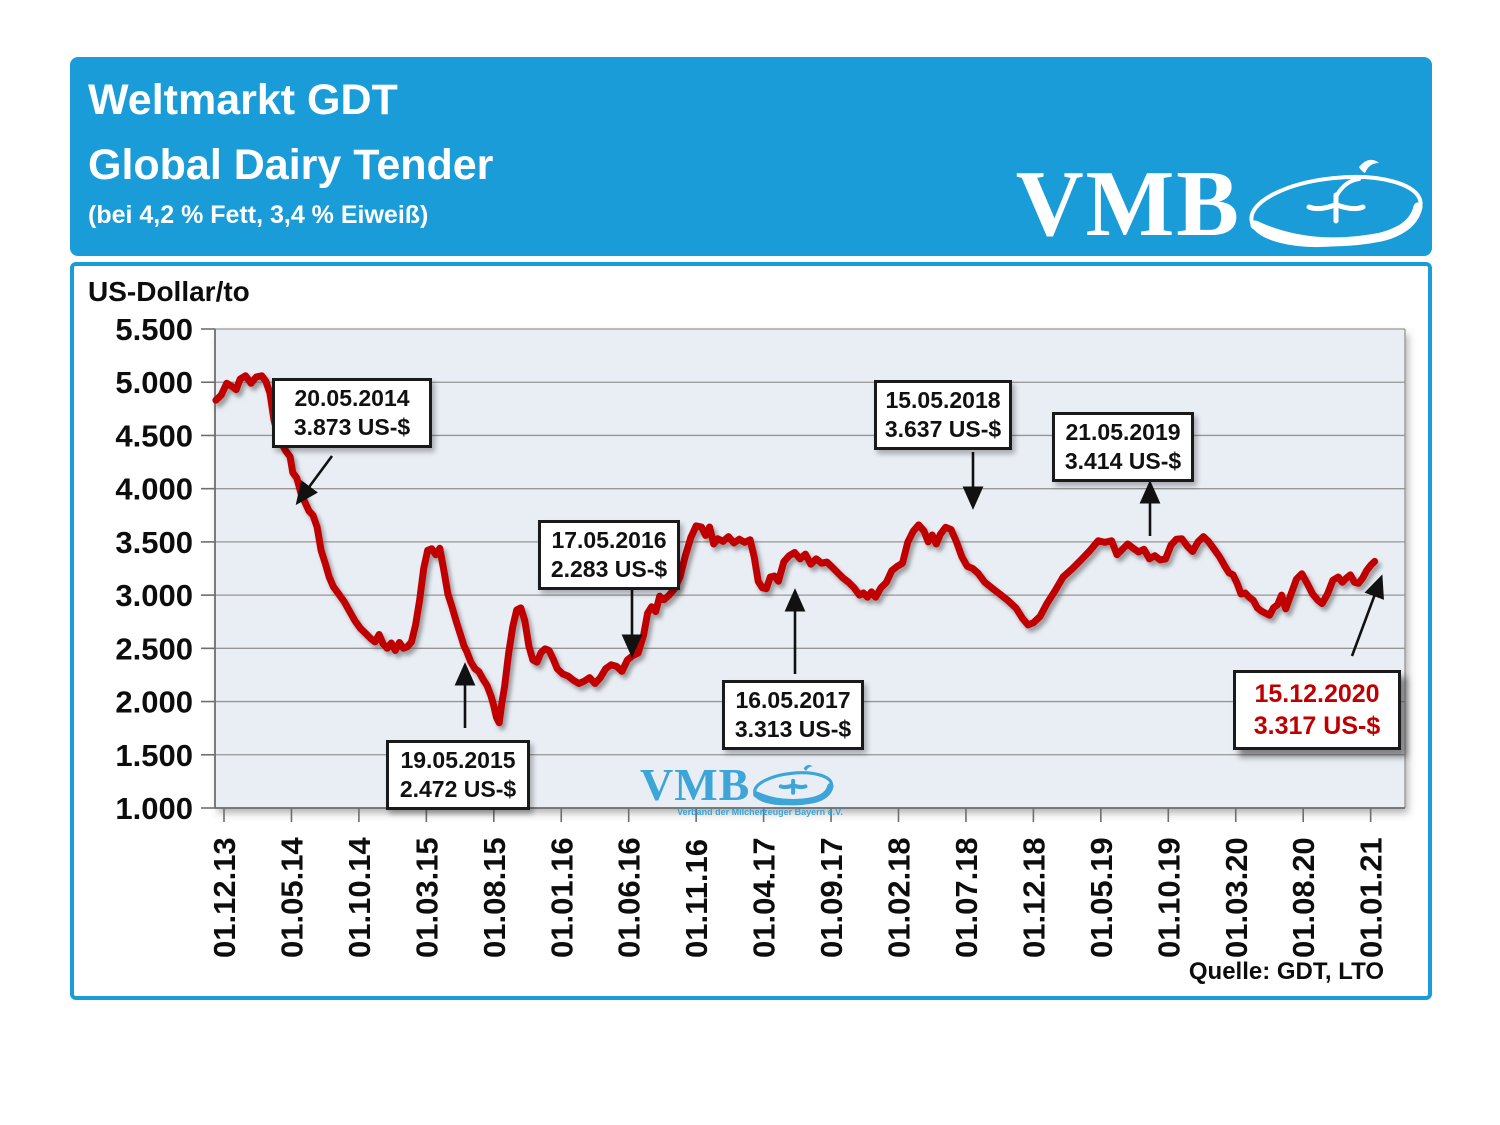  What do you see at coordinates (1317, 694) in the screenshot?
I see `callout-date: 15.12.2020` at bounding box center [1317, 694].